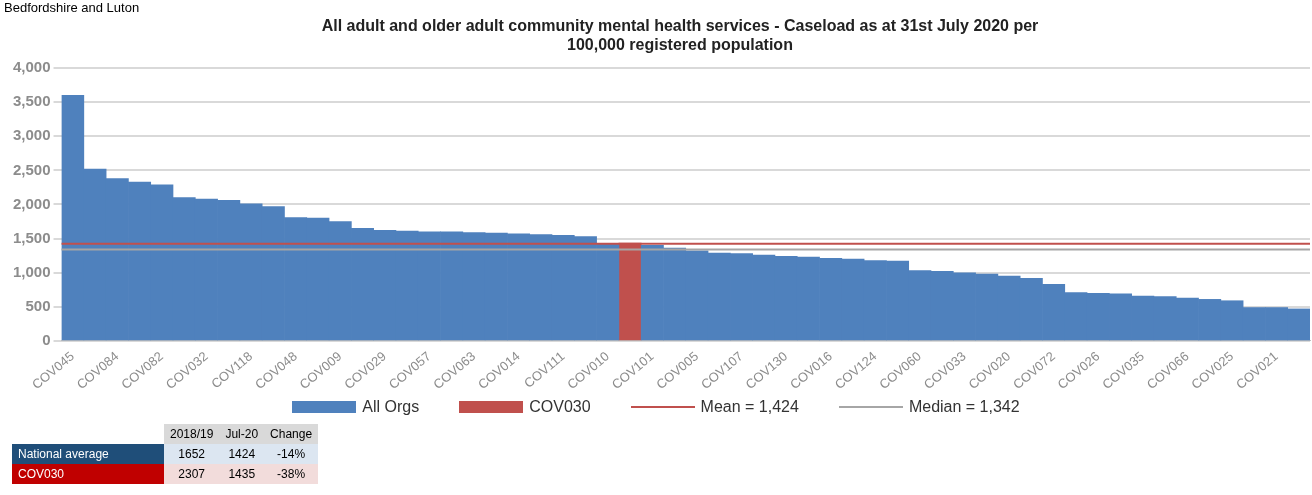  Describe the element at coordinates (31, 271) in the screenshot. I see `y-tick-label: 1,000` at that location.